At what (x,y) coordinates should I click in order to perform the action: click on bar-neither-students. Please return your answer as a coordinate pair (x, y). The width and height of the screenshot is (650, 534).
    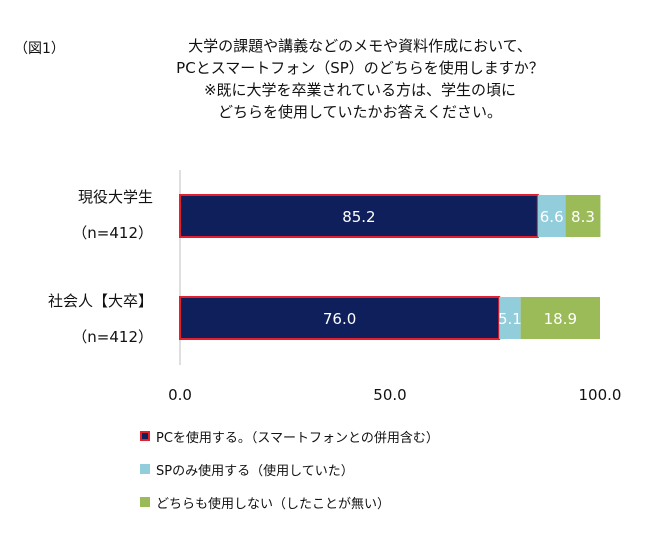
    Looking at the image, I should click on (583, 216).